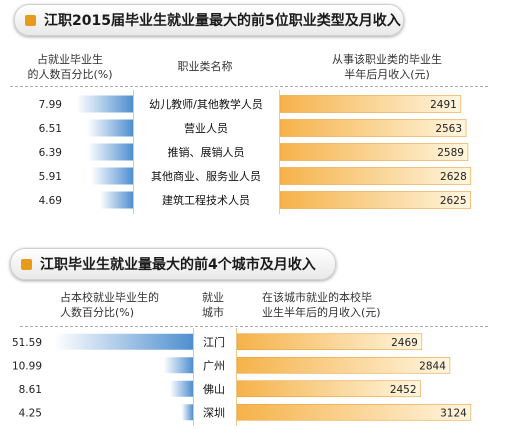 The width and height of the screenshot is (506, 429). What do you see at coordinates (50, 105) in the screenshot?
I see `left-value-label: 7.99` at bounding box center [50, 105].